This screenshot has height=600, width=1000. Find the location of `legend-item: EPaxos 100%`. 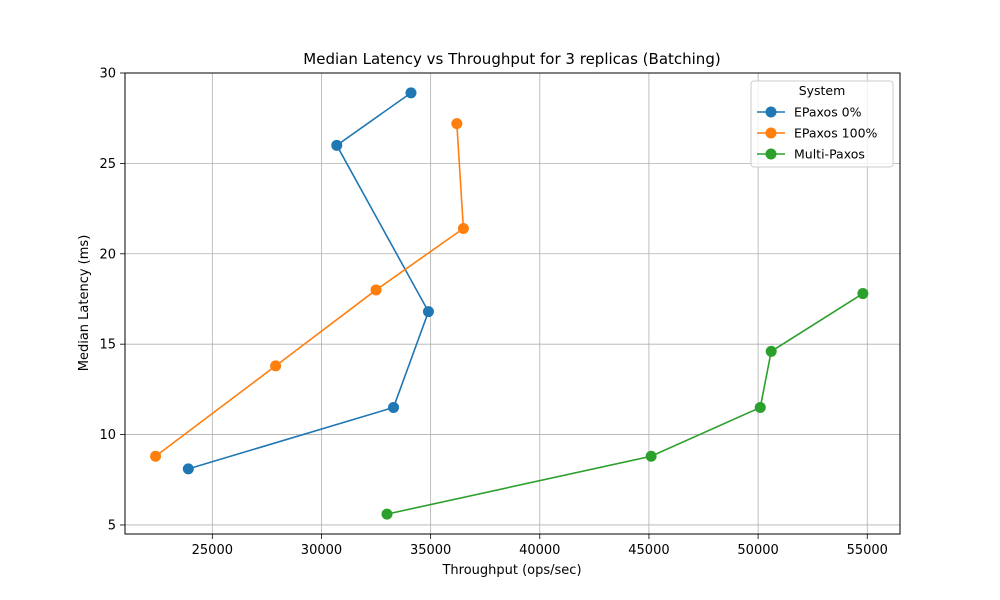

legend-item: EPaxos 100% is located at coordinates (817, 133).